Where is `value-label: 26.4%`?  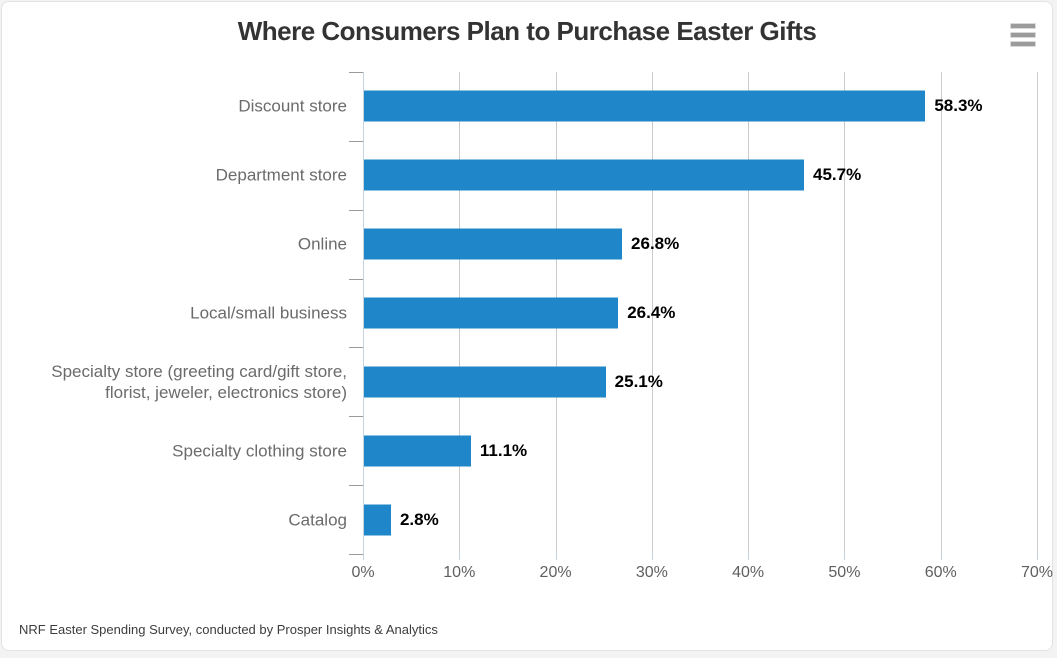 value-label: 26.4% is located at coordinates (651, 312).